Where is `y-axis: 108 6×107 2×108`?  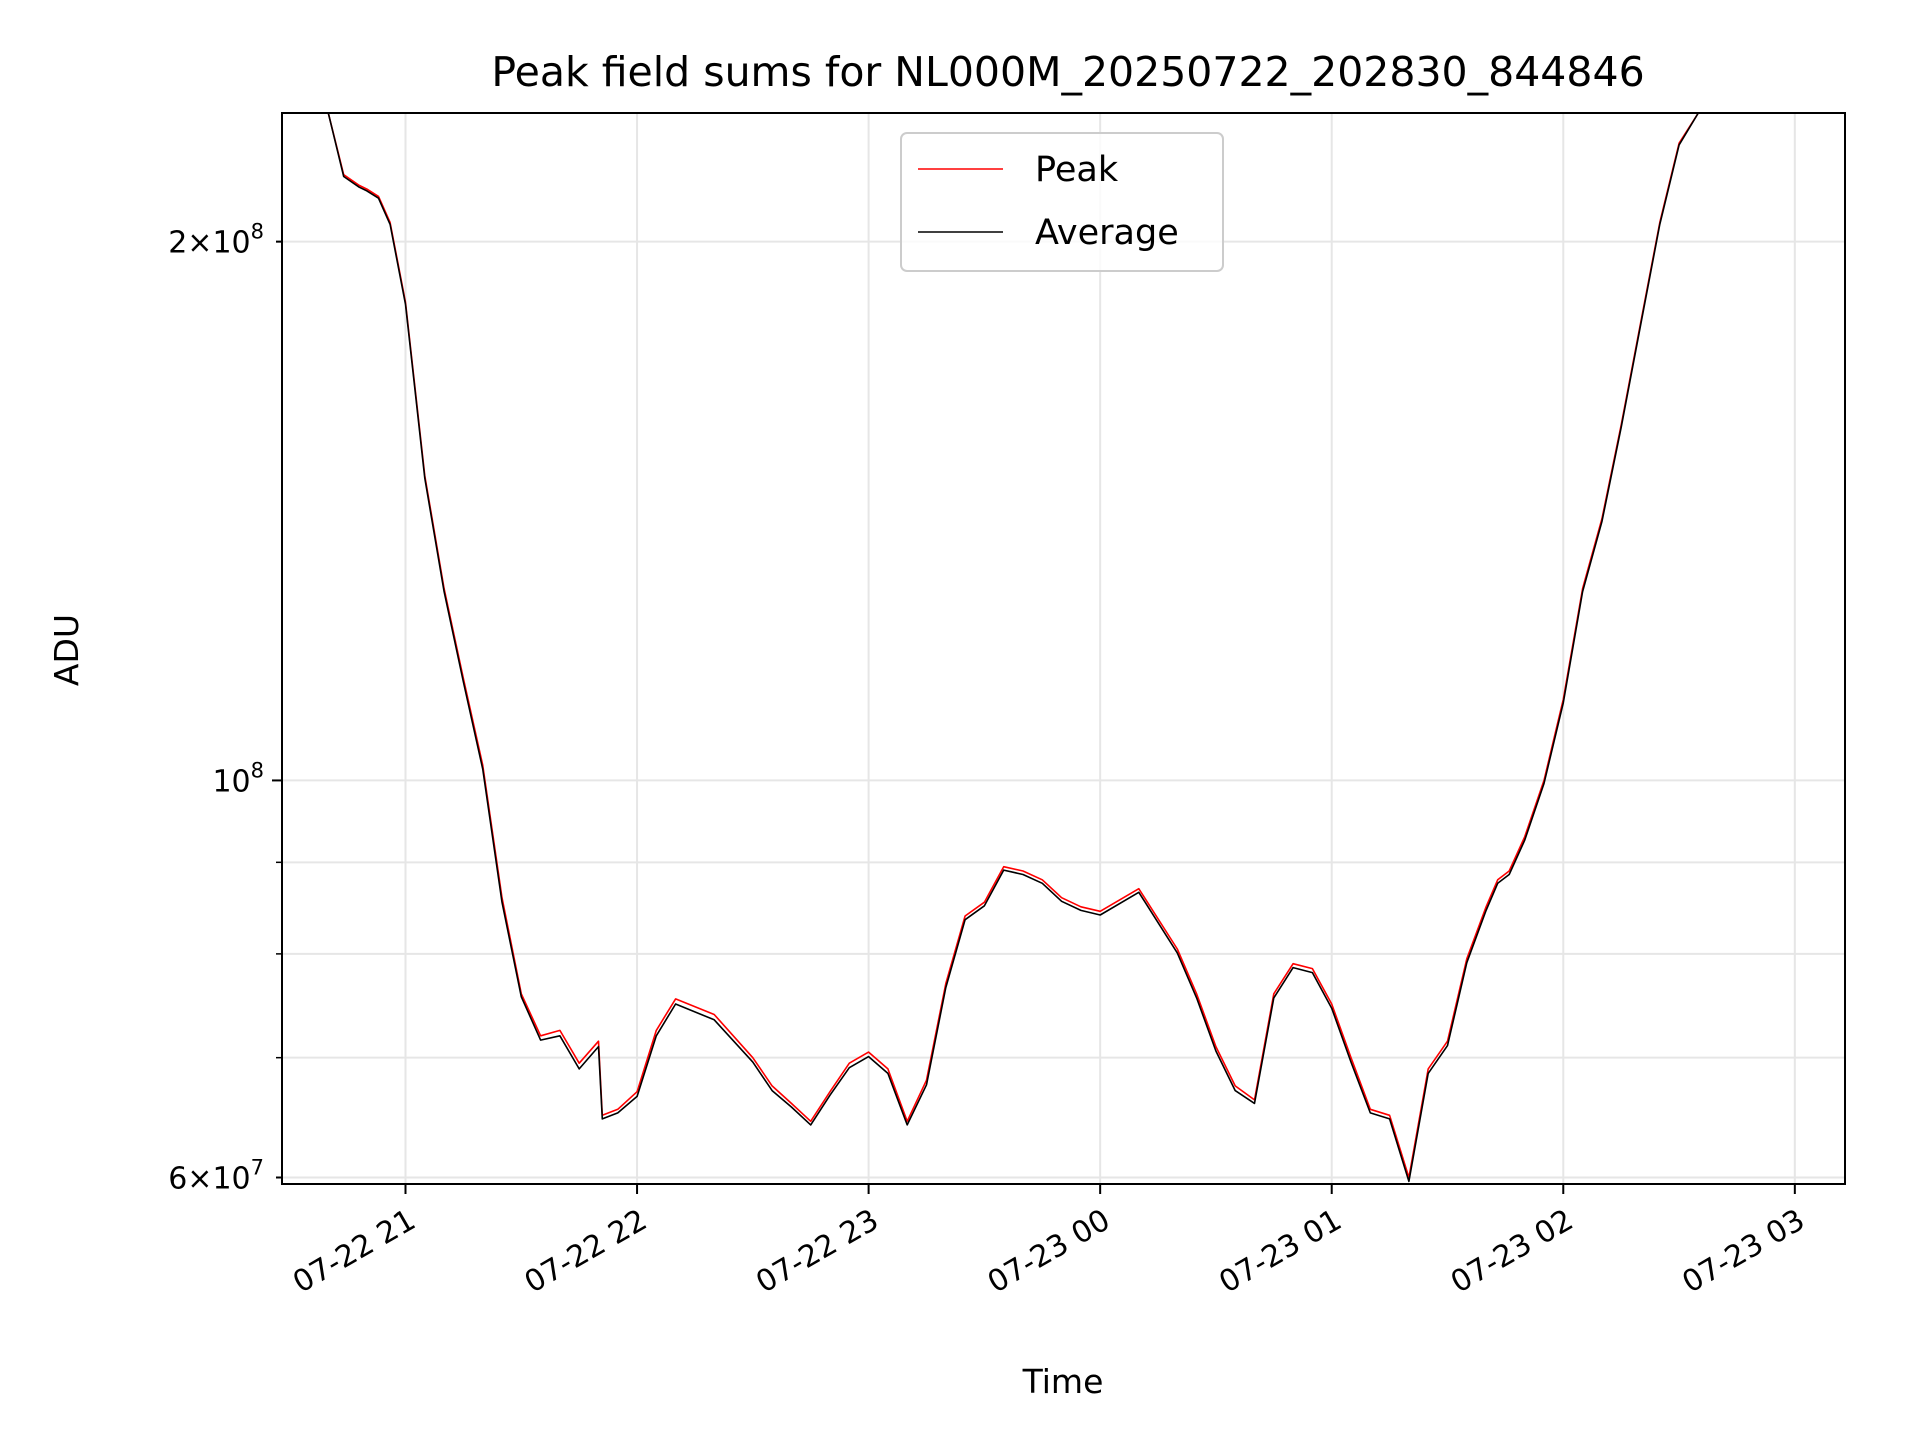
y-axis: 108 6×107 2×108 is located at coordinates (225, 708).